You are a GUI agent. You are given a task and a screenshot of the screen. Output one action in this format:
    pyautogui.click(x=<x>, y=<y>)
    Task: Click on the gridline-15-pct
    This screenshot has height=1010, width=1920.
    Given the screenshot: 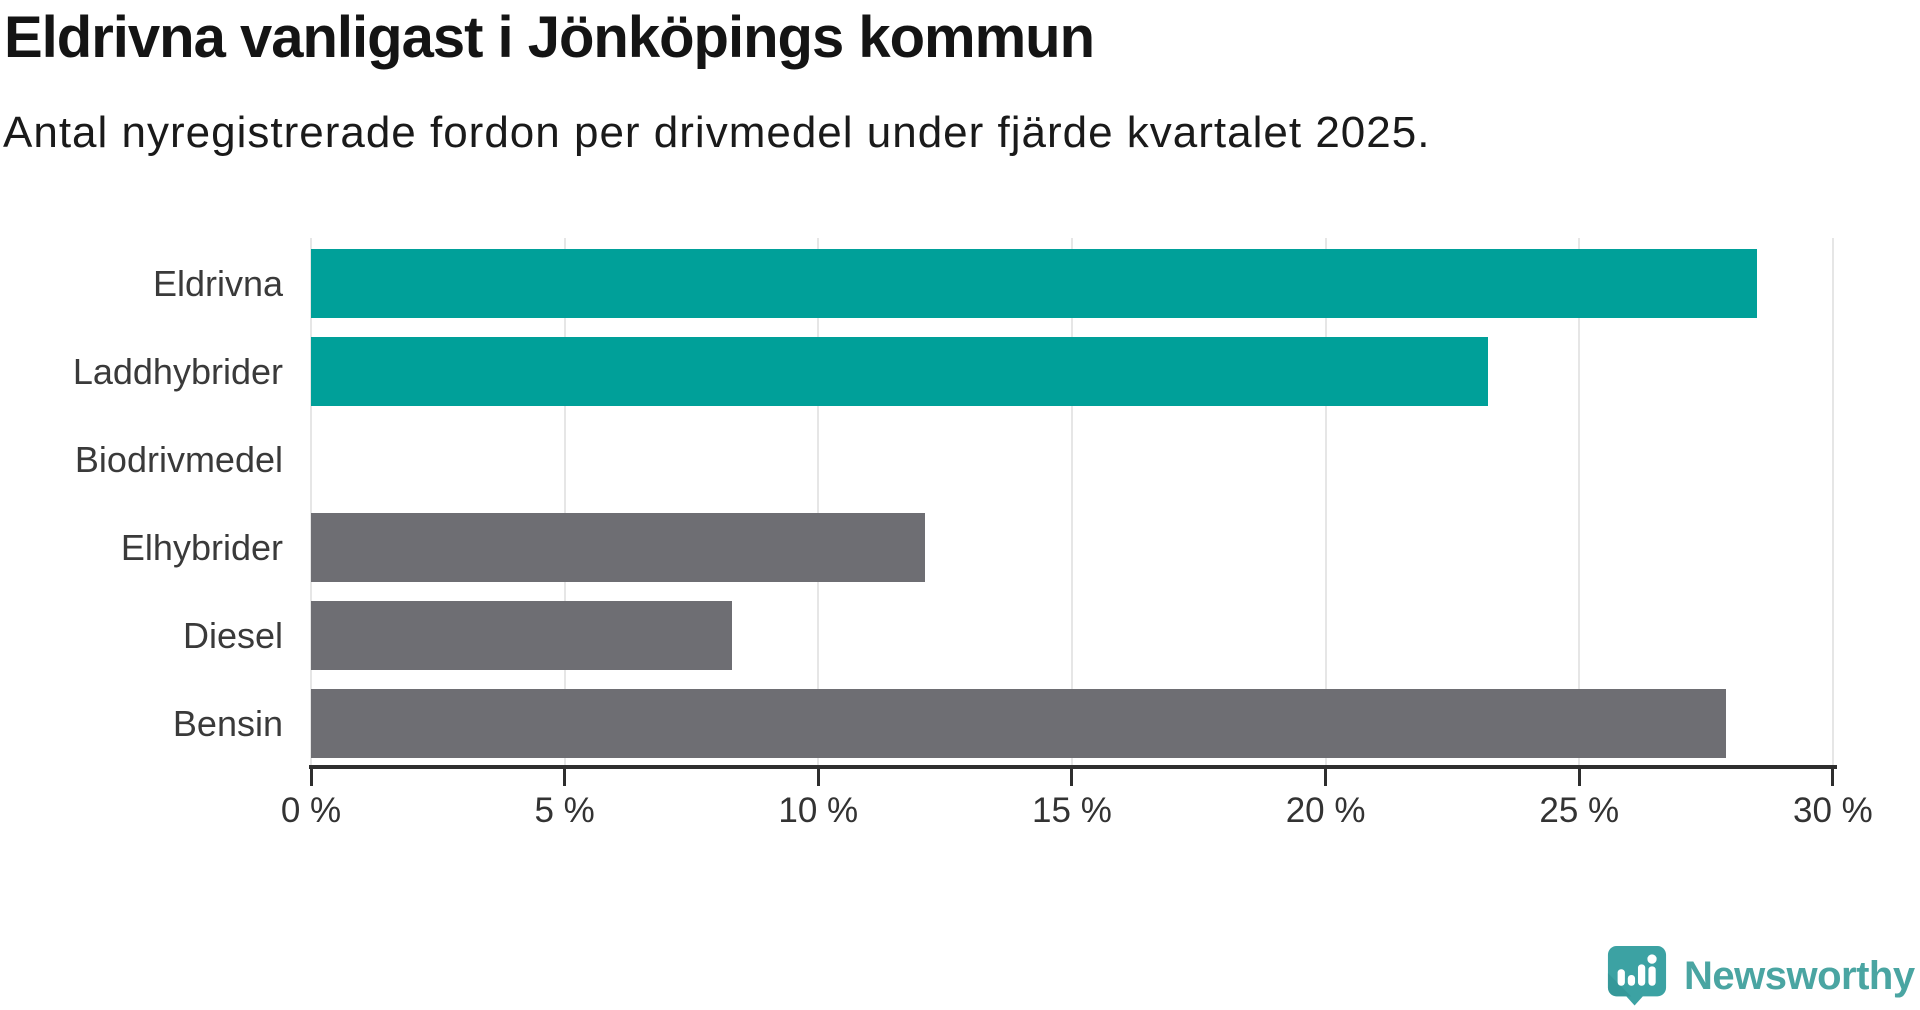 What is the action you would take?
    pyautogui.click(x=1071, y=501)
    